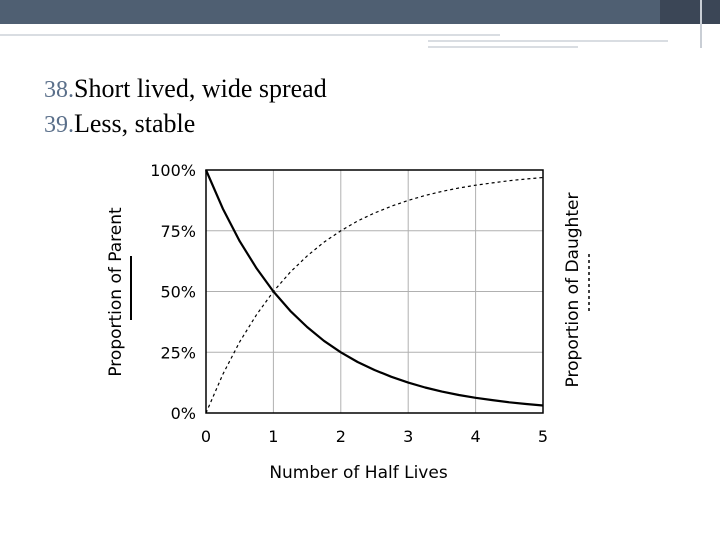 This screenshot has height=540, width=720. Describe the element at coordinates (476, 436) in the screenshot. I see `x-tick-label: 4` at that location.